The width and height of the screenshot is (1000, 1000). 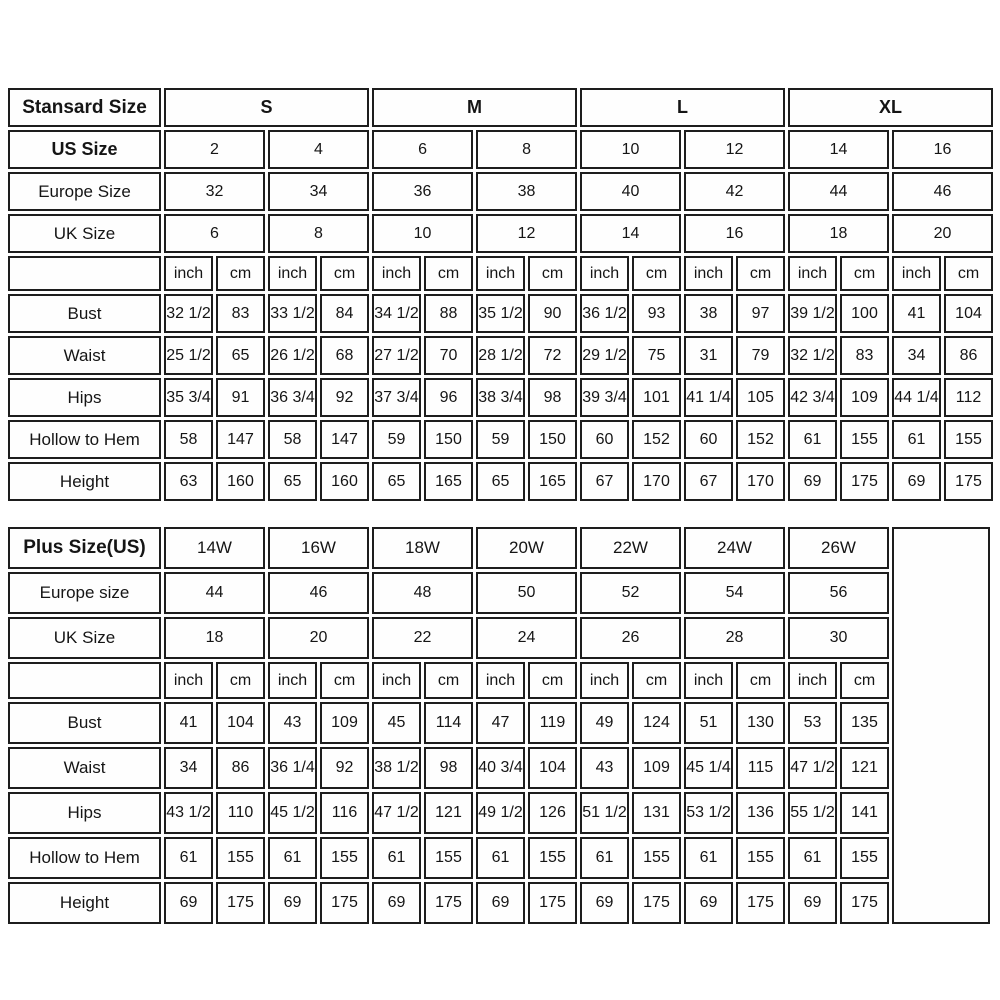 What do you see at coordinates (657, 481) in the screenshot?
I see `measurement-value-cell: 170` at bounding box center [657, 481].